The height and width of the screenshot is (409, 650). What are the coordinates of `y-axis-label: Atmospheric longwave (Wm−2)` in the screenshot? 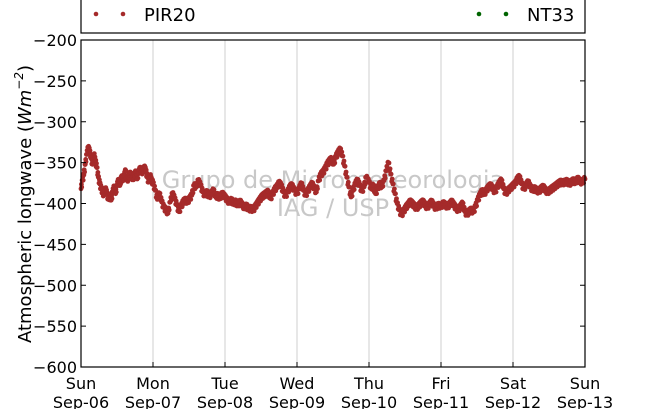 It's located at (24, 204).